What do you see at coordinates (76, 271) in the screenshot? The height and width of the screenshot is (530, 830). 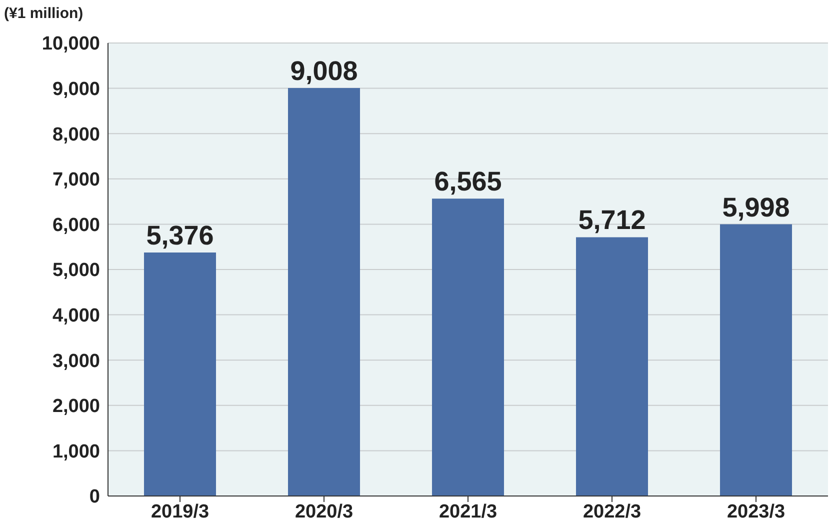 I see `y-tick-label: 5,000` at bounding box center [76, 271].